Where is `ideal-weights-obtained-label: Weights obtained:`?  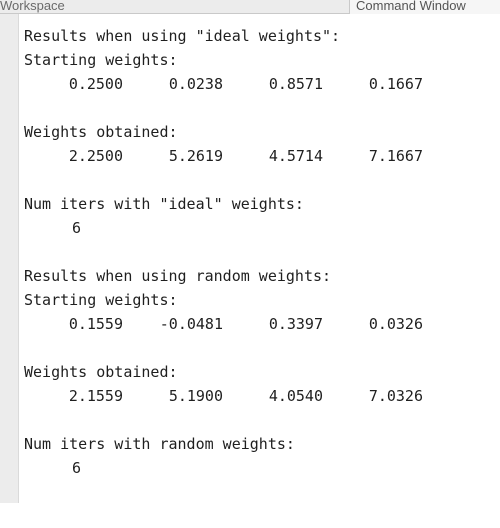 ideal-weights-obtained-label: Weights obtained: is located at coordinates (101, 132).